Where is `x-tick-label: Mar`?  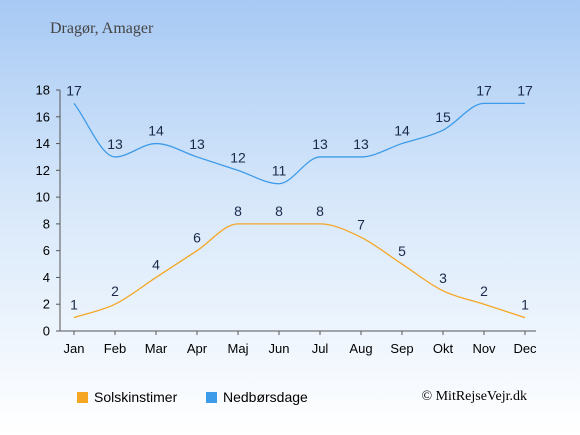 x-tick-label: Mar is located at coordinates (156, 348).